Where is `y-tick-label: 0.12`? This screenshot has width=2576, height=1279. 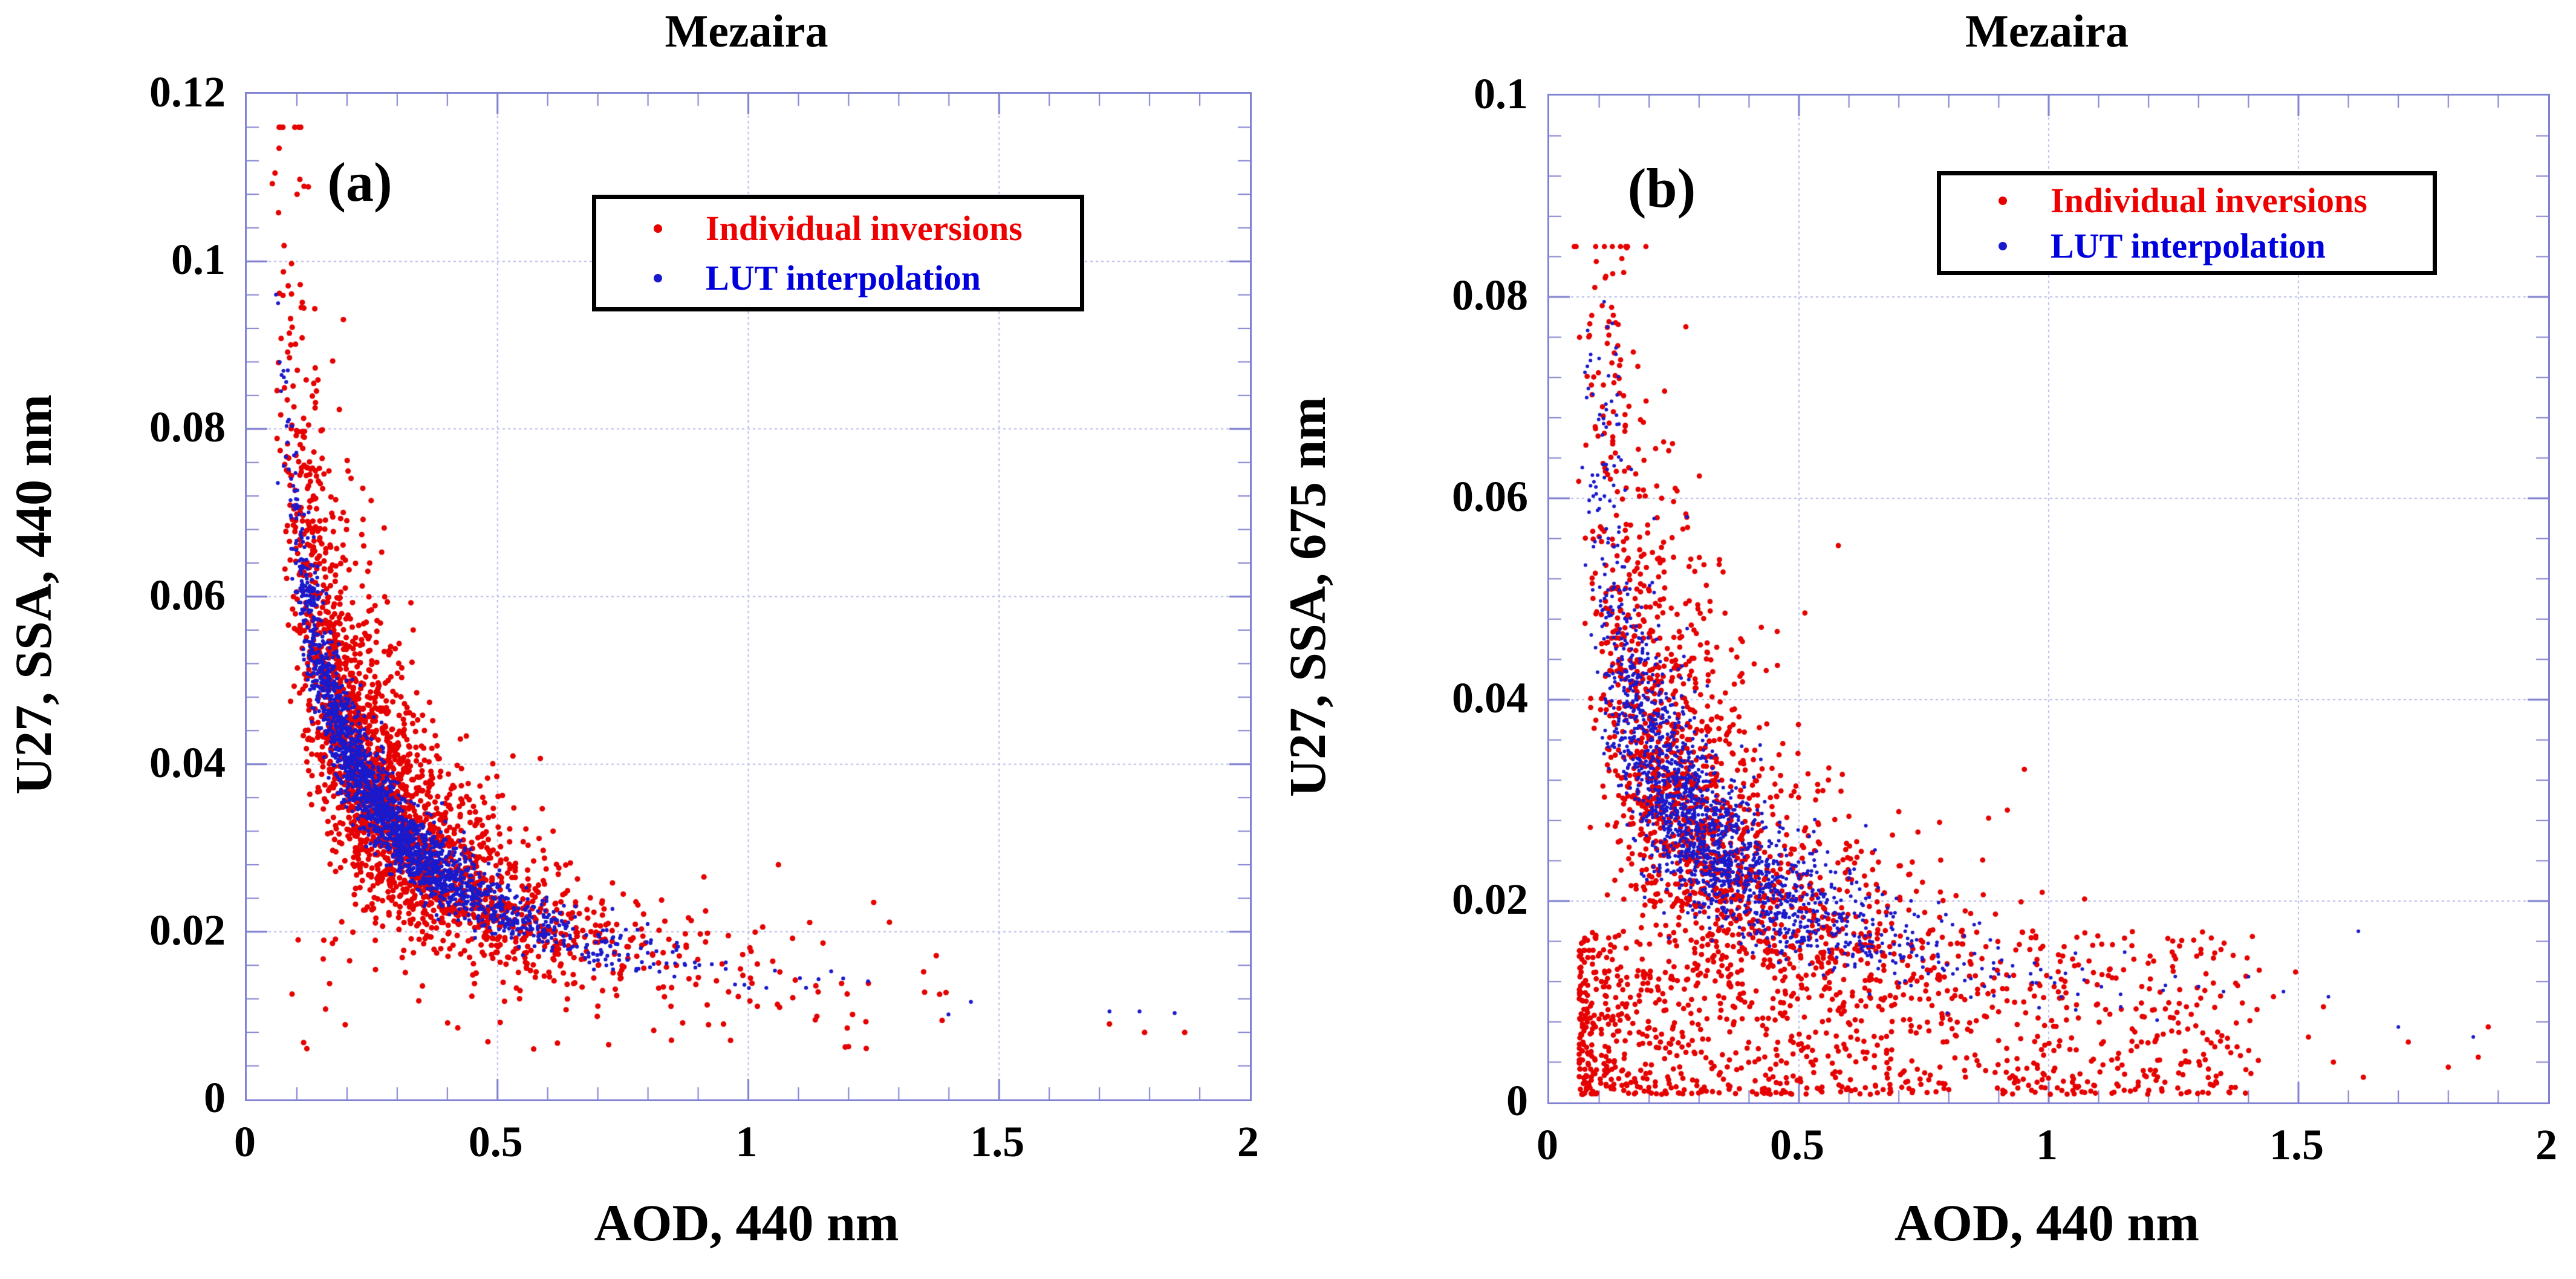 y-tick-label: 0.12 is located at coordinates (187, 92).